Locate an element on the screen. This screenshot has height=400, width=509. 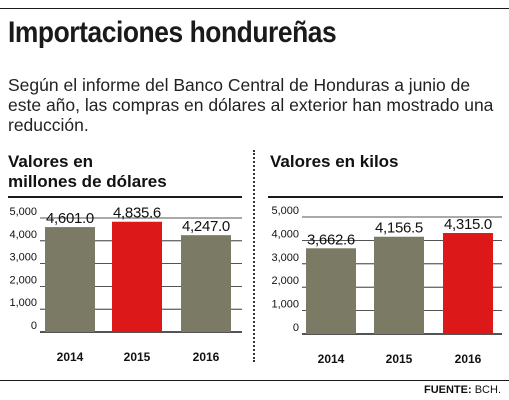
x-tick-label-kilos-2015: 2015 is located at coordinates (399, 359).